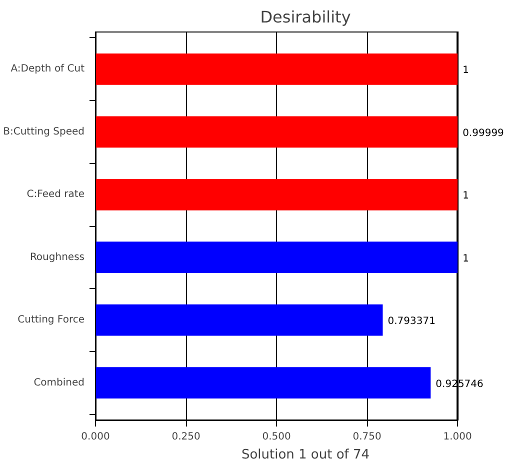 The width and height of the screenshot is (527, 472). Describe the element at coordinates (305, 455) in the screenshot. I see `x-axis-title: Solution 1 out of 74` at that location.